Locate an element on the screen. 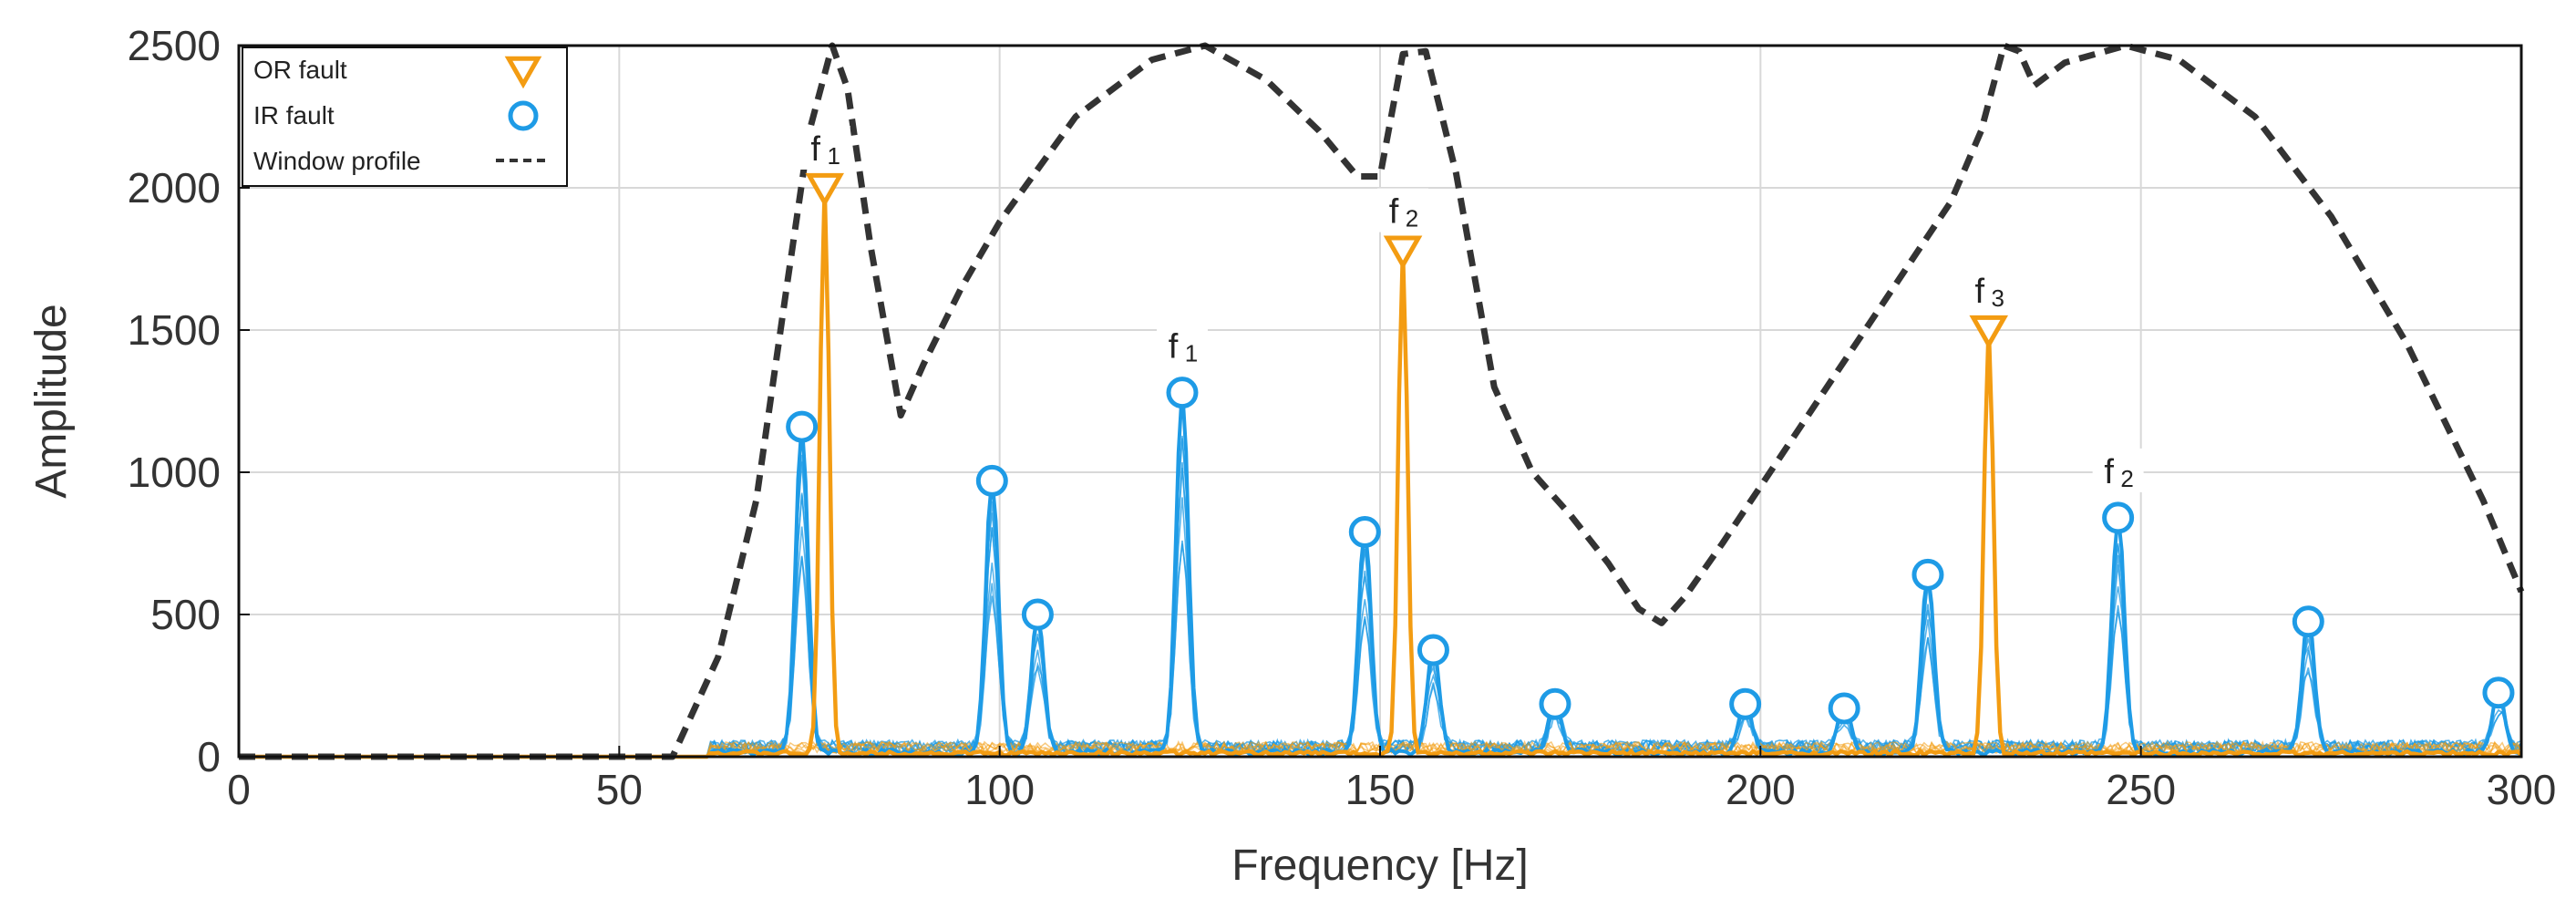 The image size is (2576, 919). y-tick-label: 1000 is located at coordinates (174, 472).